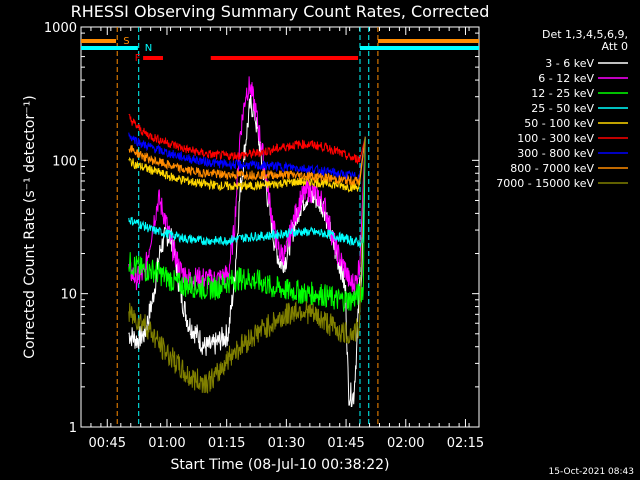 Image resolution: width=640 pixels, height=480 pixels. I want to click on legend-entry-label: 3 - 6 keV, so click(569, 63).